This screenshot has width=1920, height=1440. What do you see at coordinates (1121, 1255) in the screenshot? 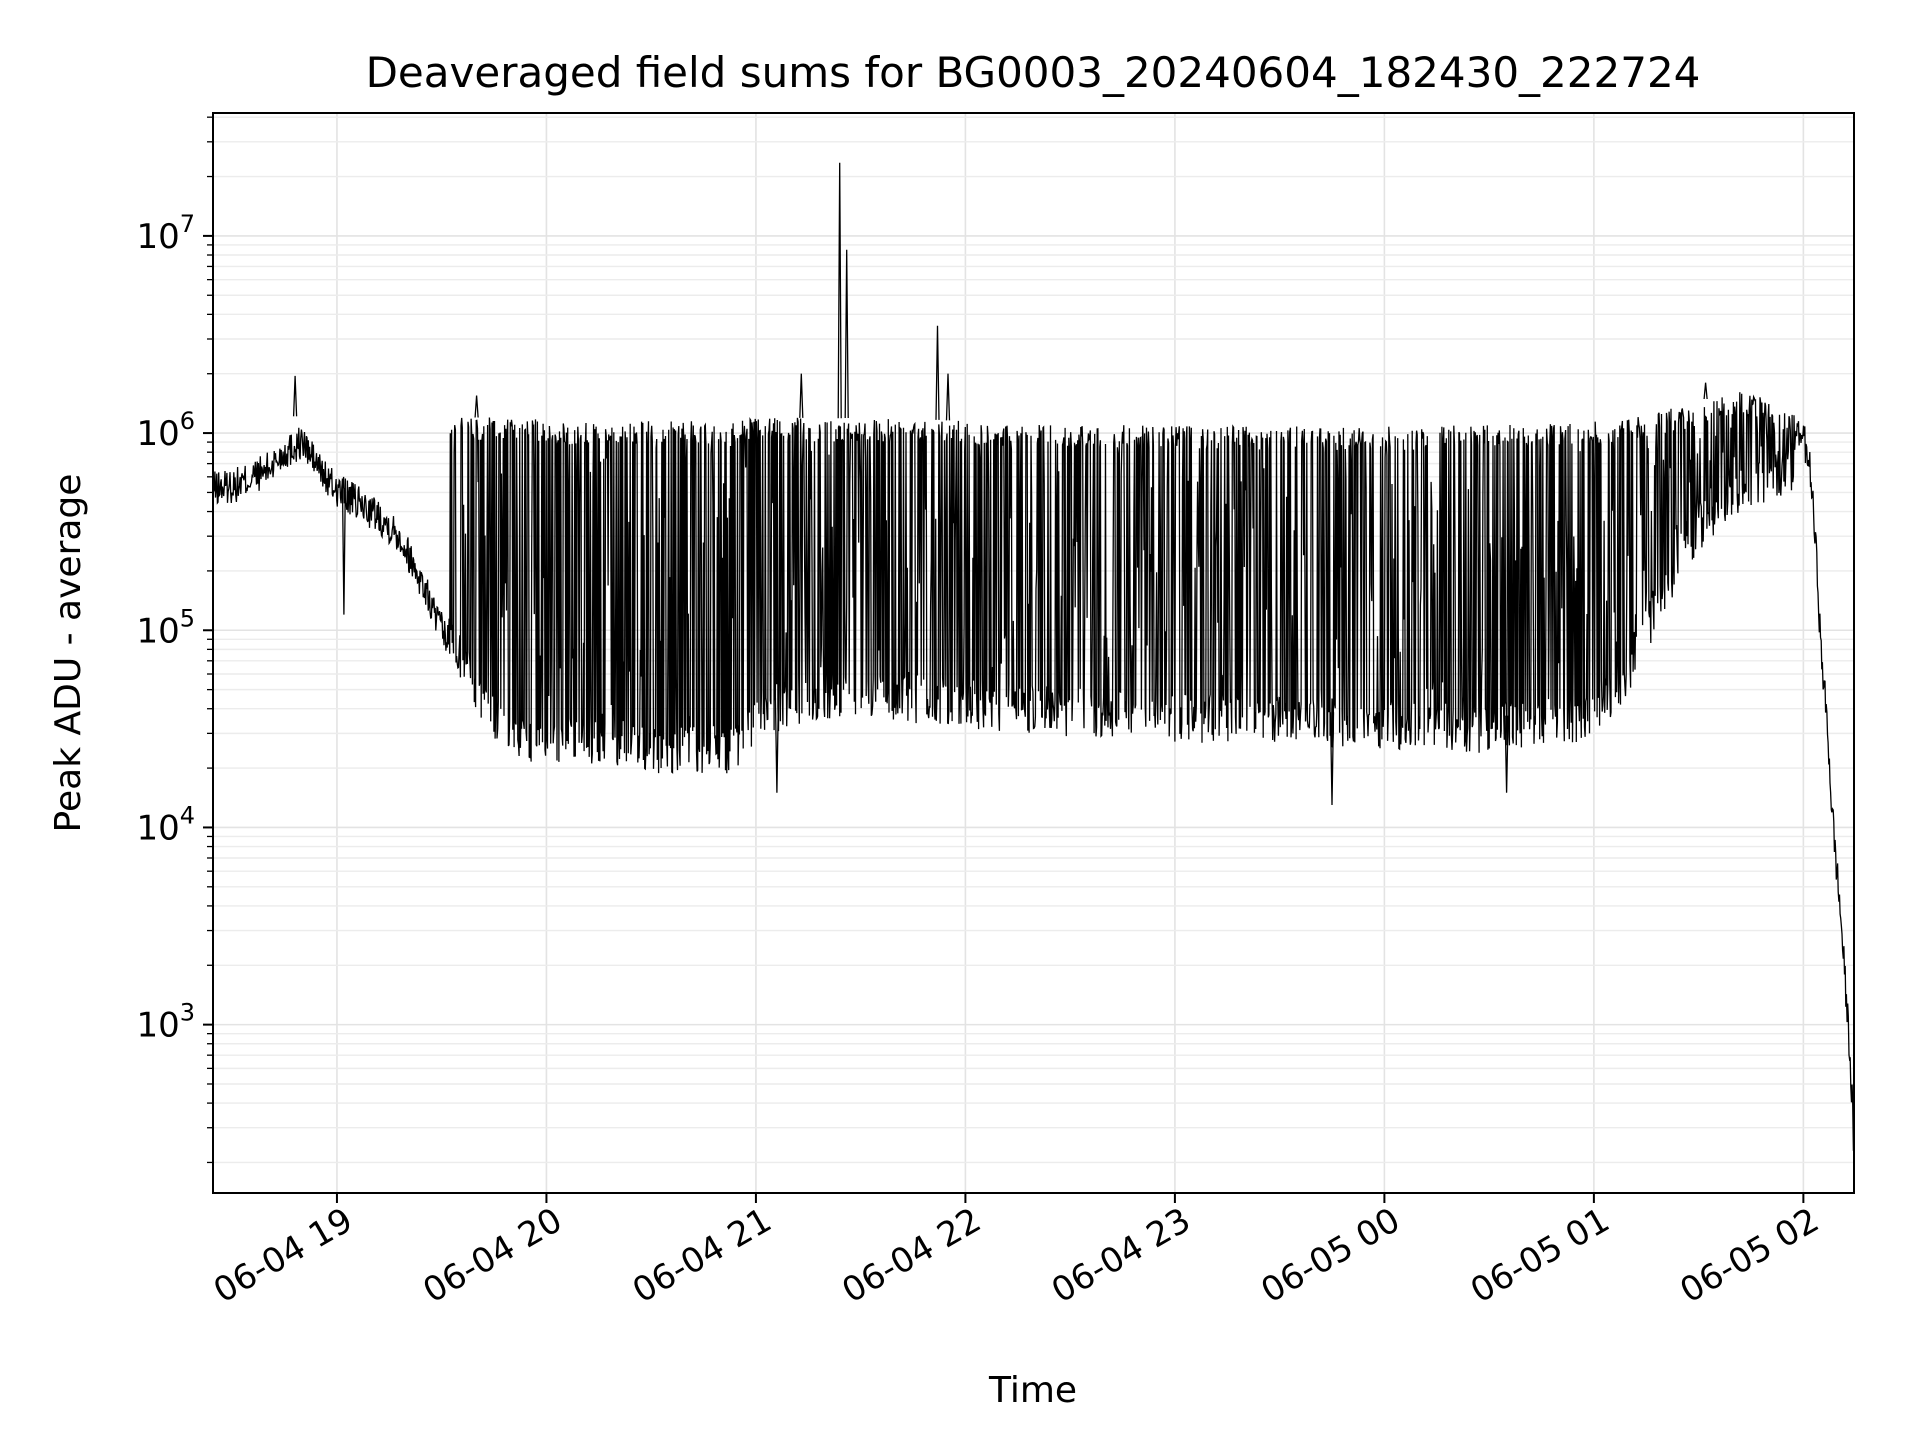
I see `x-tick-label: 06-04 23` at bounding box center [1121, 1255].